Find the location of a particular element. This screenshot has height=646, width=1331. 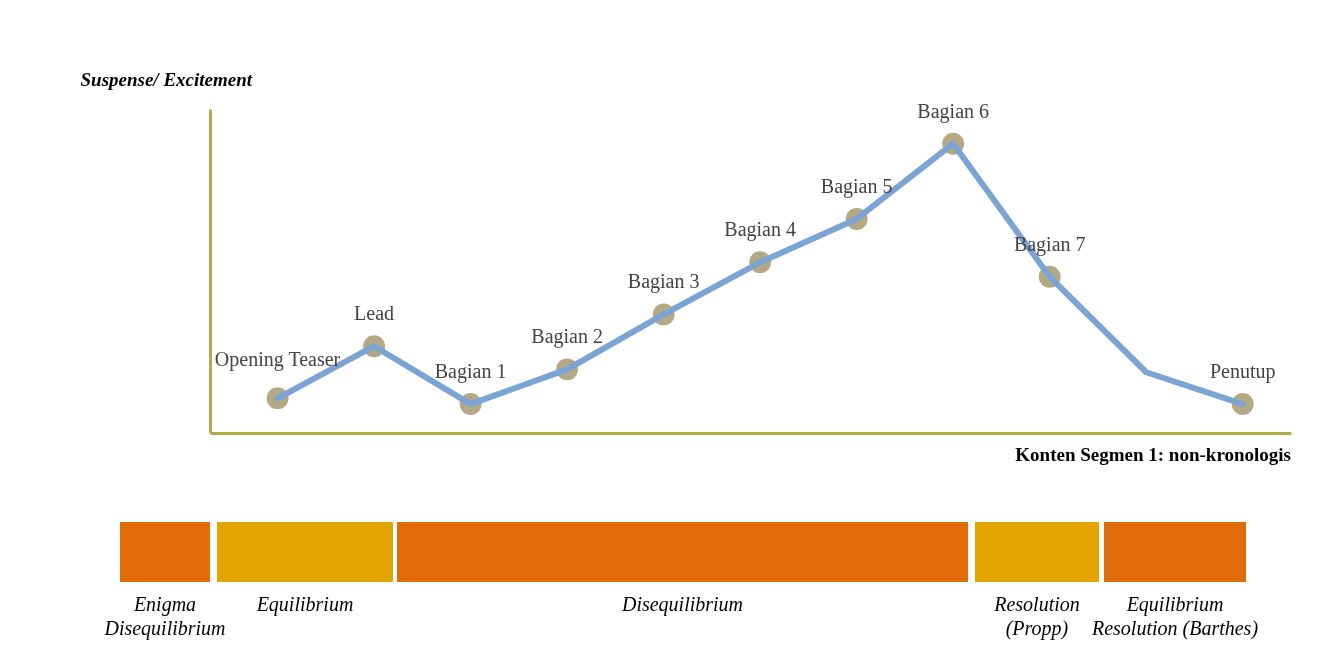

x-tick-label: Bagian 6 is located at coordinates (953, 111).